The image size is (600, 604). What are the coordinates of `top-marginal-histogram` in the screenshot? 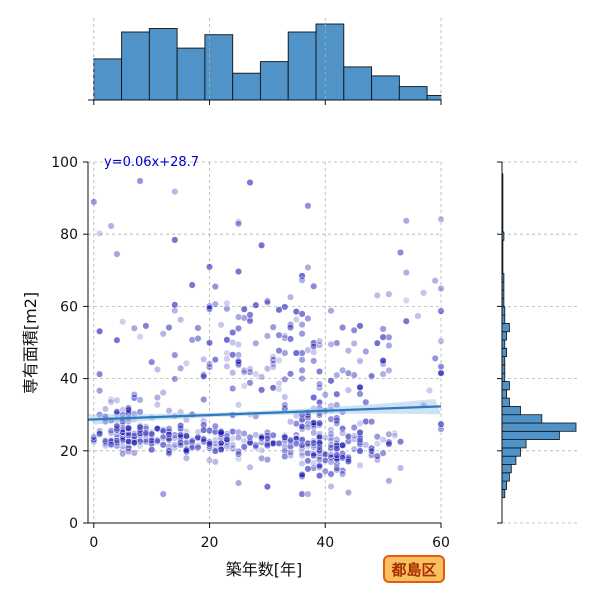 It's located at (265, 61).